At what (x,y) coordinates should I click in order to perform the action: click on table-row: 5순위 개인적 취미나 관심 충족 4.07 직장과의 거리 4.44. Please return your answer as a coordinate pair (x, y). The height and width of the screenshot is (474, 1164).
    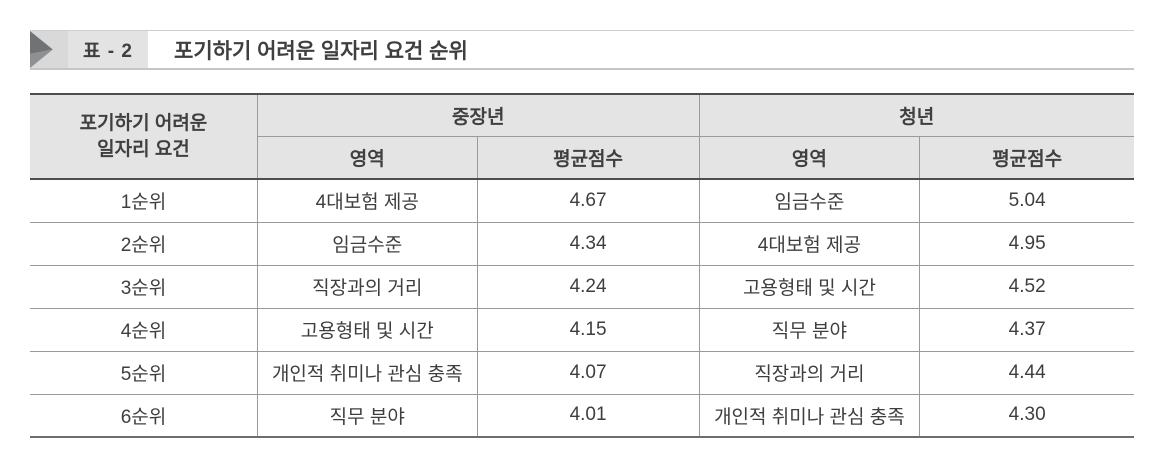
    Looking at the image, I should click on (582, 372).